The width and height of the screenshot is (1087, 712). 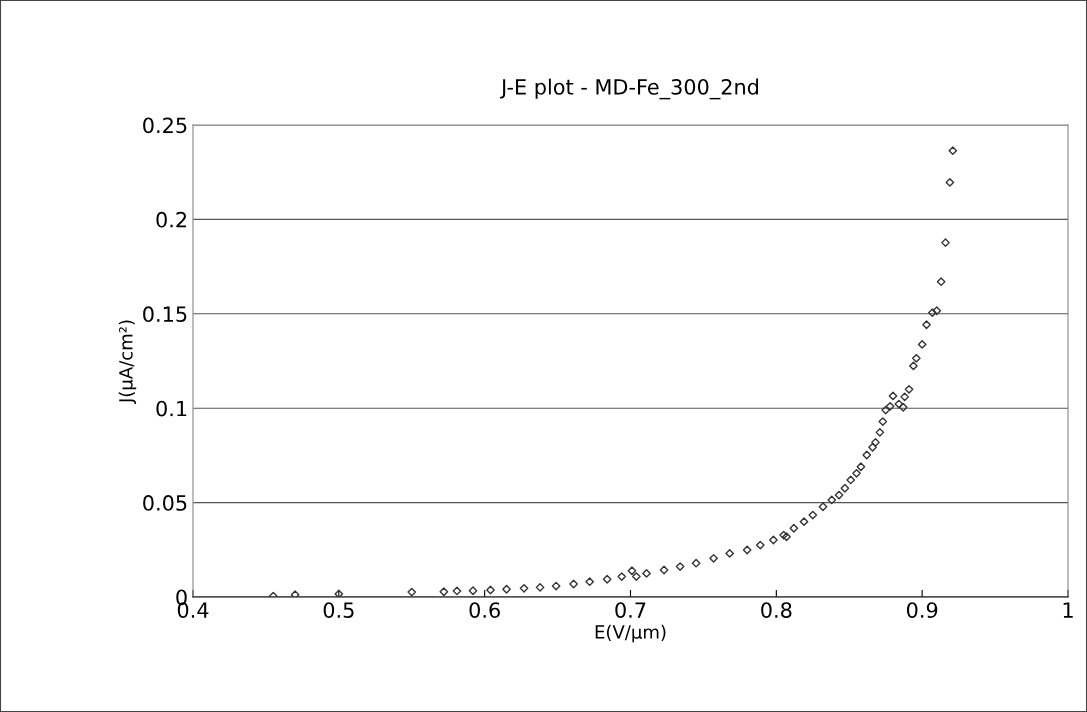 I want to click on x-tick-label: 1, so click(x=1068, y=610).